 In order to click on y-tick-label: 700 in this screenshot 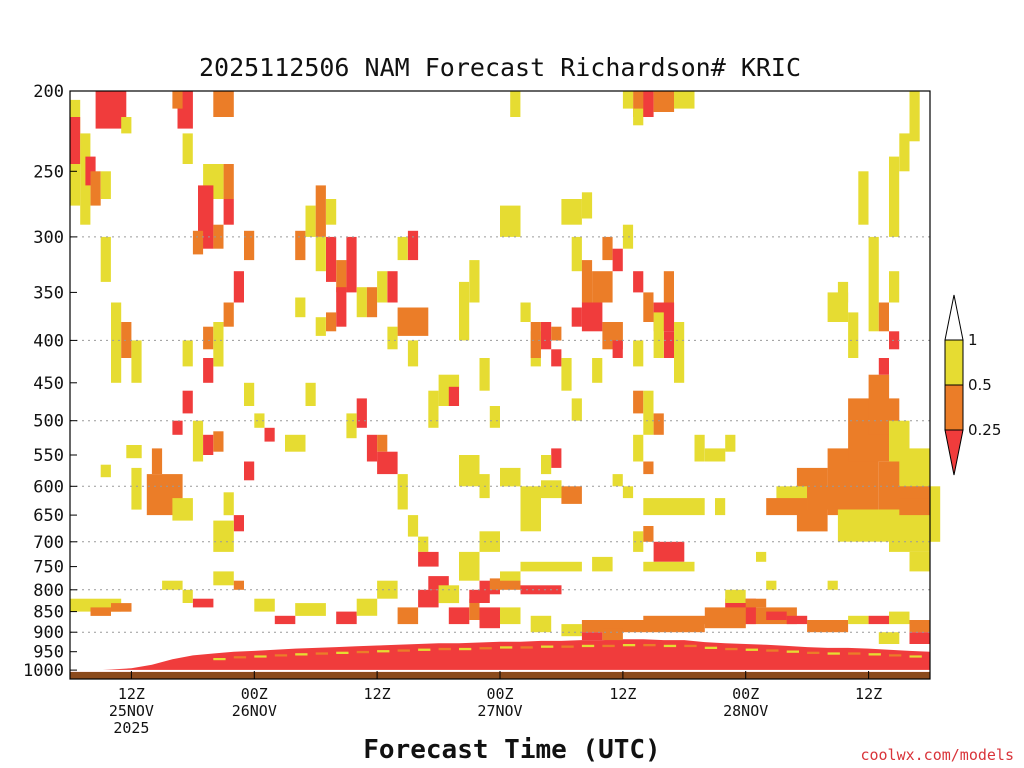, I will do `click(48, 543)`.